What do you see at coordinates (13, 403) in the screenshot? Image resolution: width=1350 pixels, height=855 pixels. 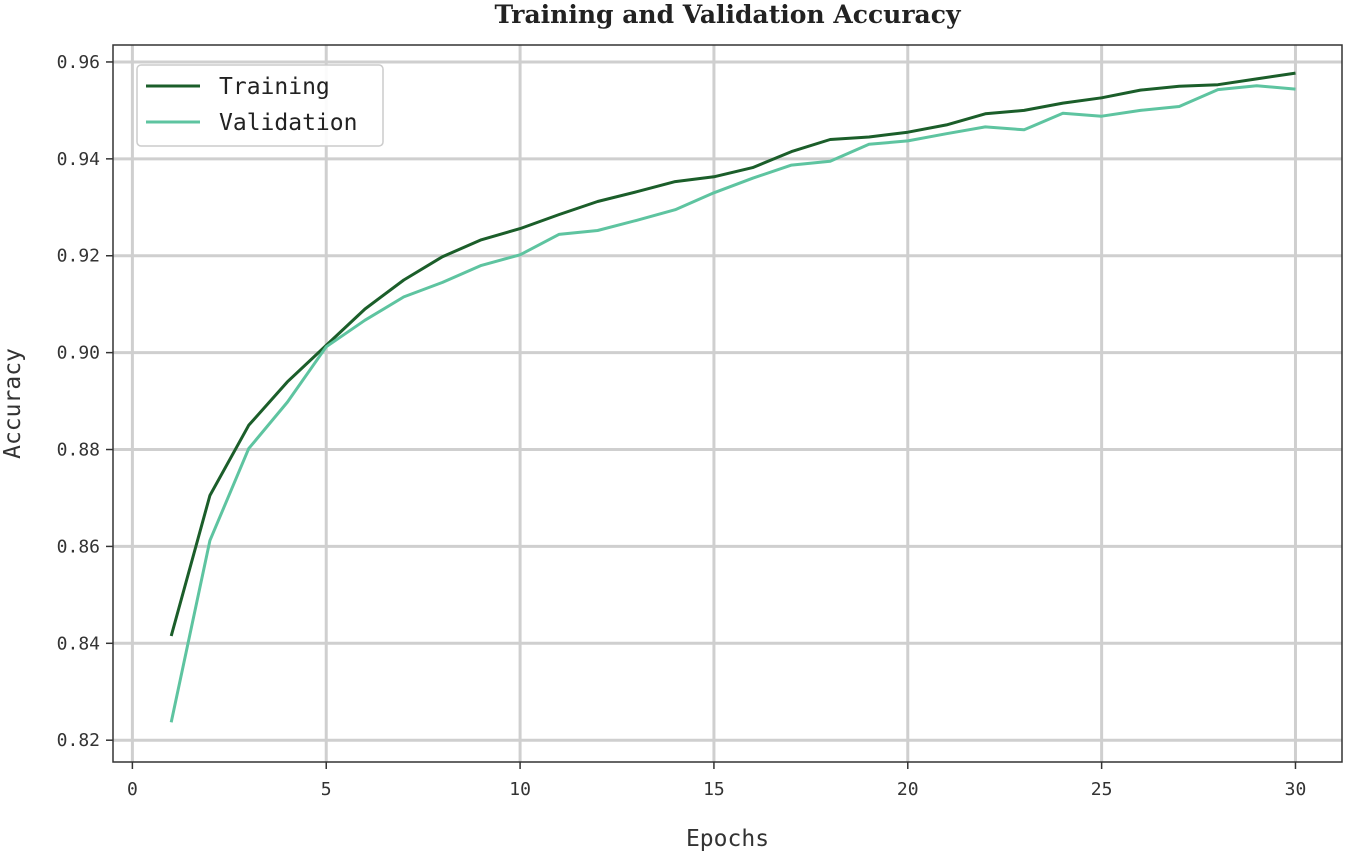 I see `y-axis-label: Accuracy` at bounding box center [13, 403].